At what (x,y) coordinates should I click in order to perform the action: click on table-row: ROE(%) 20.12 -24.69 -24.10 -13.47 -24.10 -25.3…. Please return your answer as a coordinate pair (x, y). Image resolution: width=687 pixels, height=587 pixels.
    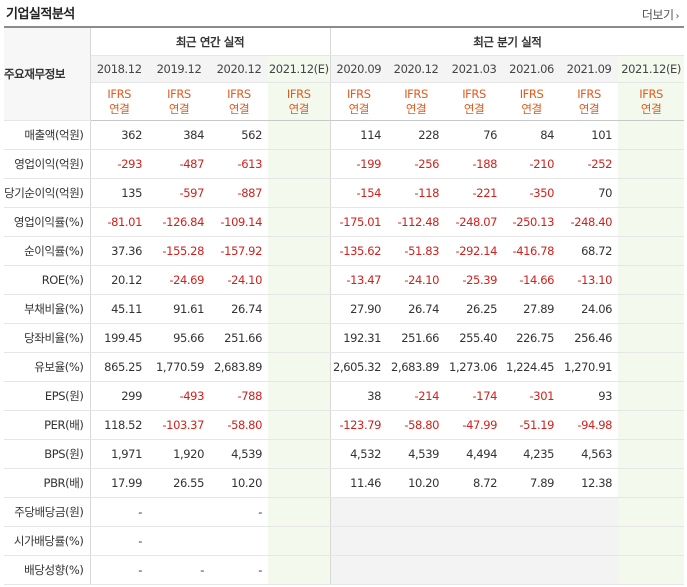
    Looking at the image, I should click on (344, 280).